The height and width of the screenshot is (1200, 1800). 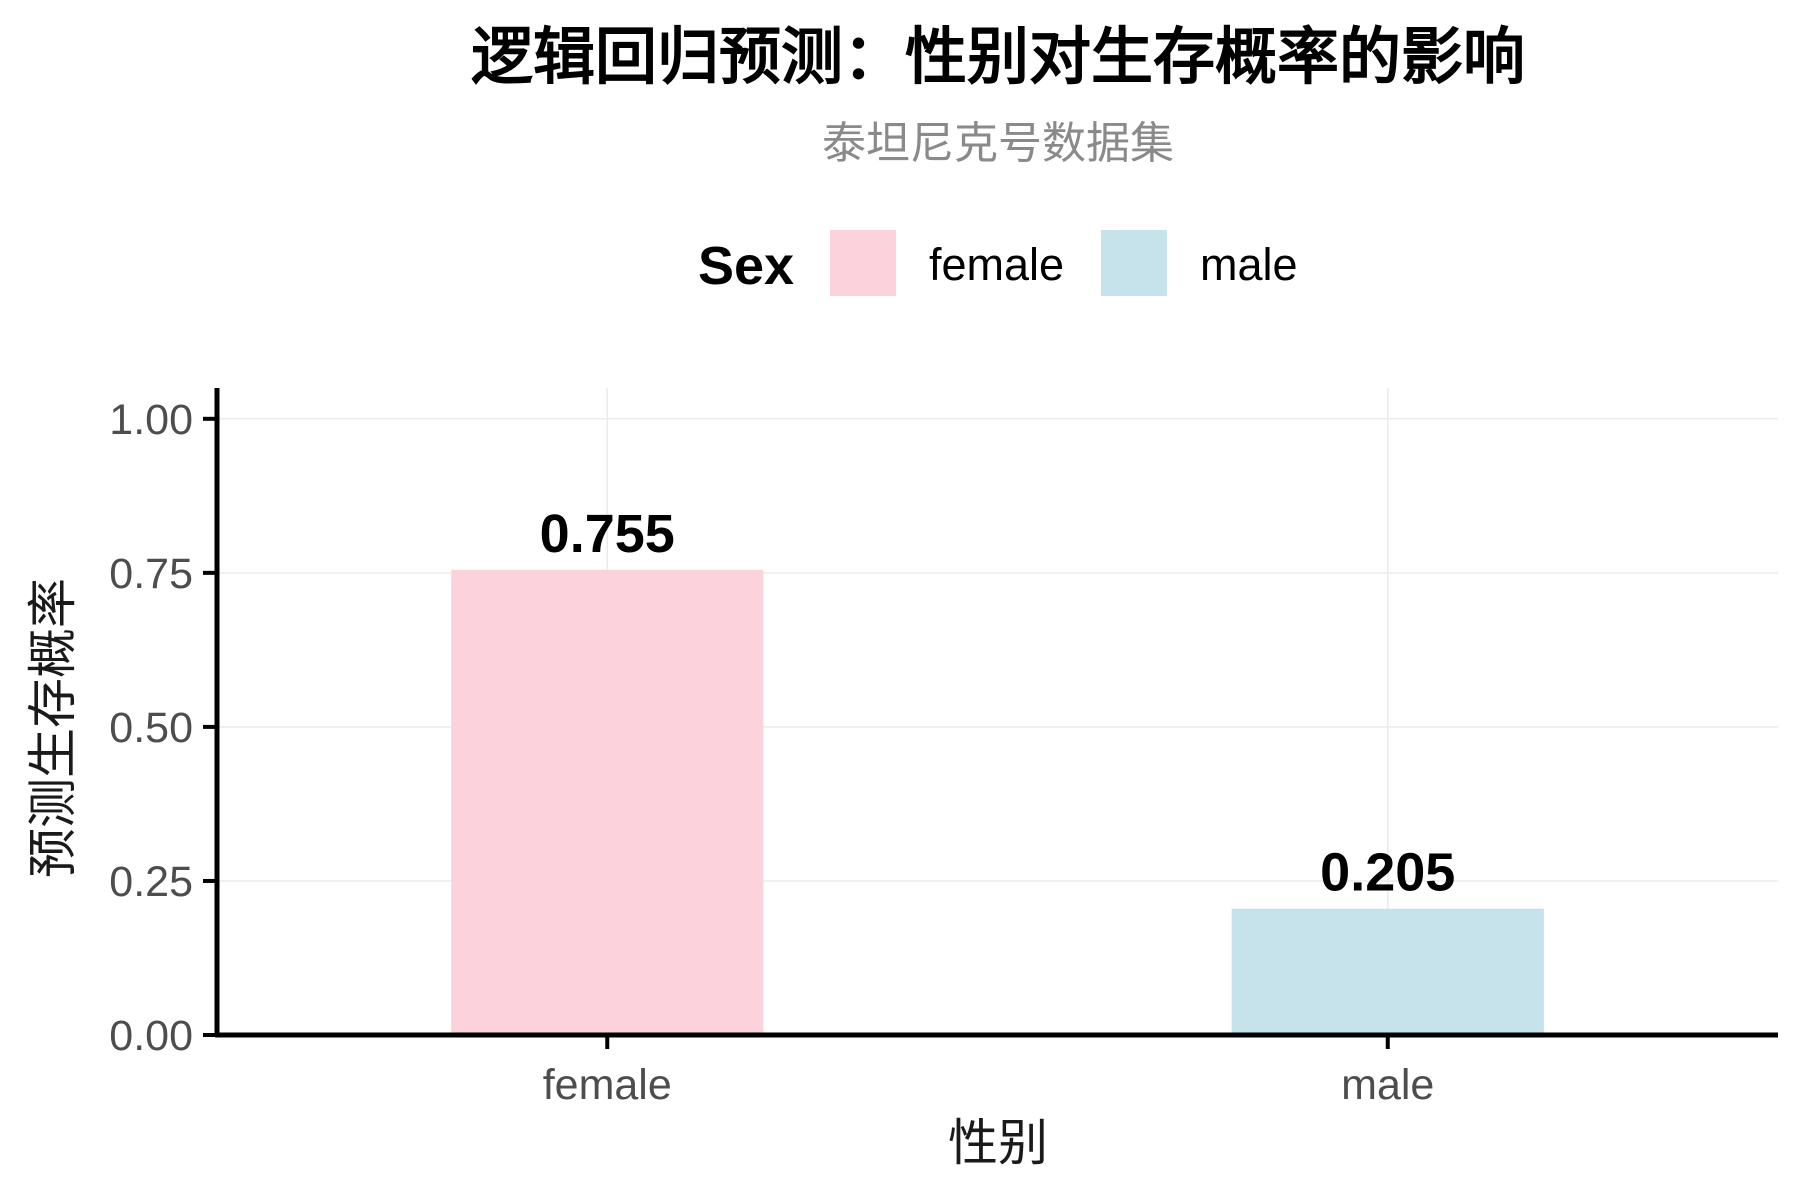 I want to click on legend: Sex female male, so click(x=998, y=263).